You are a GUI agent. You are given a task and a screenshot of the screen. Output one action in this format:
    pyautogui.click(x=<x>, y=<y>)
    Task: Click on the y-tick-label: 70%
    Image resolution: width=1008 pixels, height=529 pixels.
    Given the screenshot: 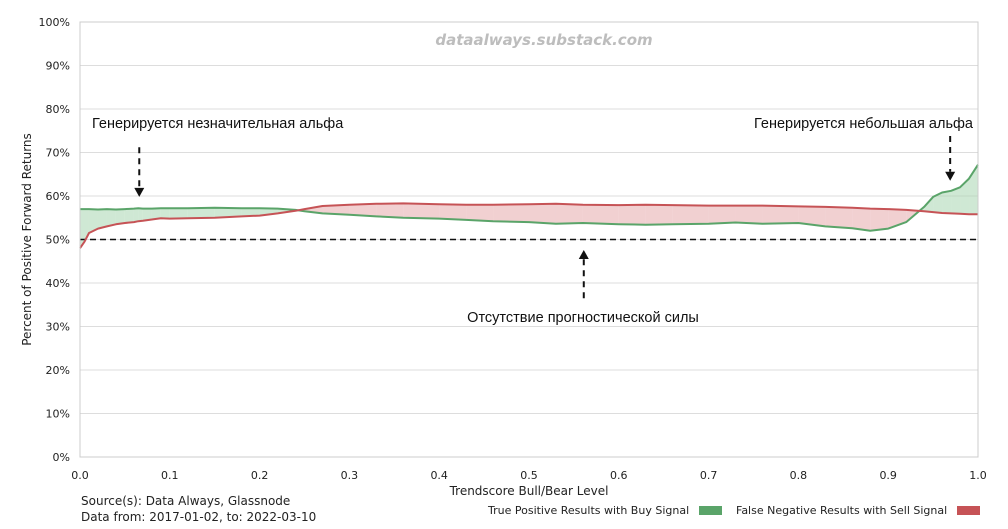 What is the action you would take?
    pyautogui.click(x=58, y=153)
    